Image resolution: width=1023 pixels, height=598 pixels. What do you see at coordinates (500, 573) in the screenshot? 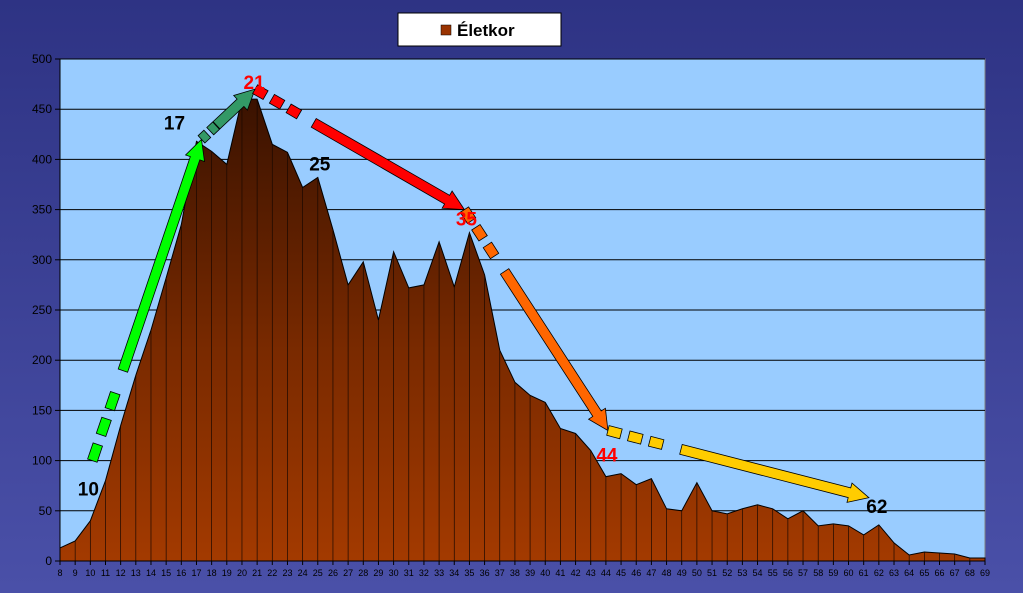
I see `x-tick-label: 37` at bounding box center [500, 573].